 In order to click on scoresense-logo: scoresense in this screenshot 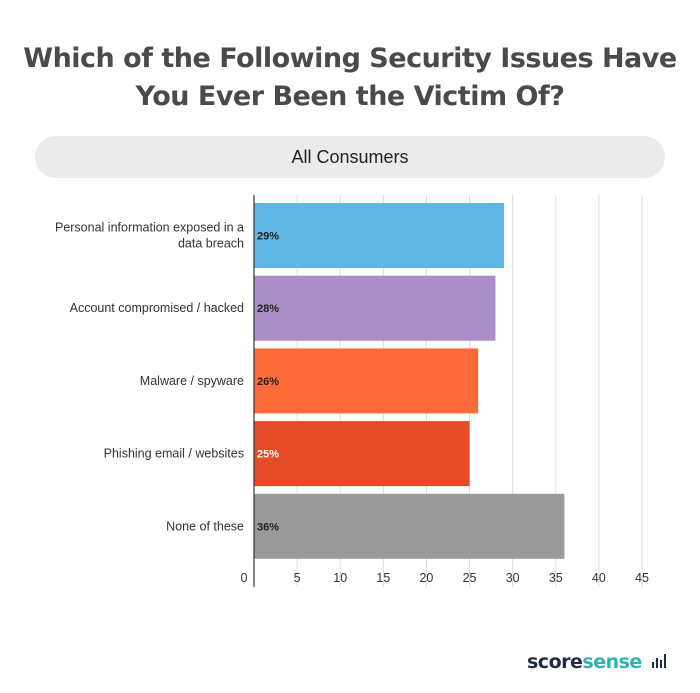, I will do `click(584, 662)`.